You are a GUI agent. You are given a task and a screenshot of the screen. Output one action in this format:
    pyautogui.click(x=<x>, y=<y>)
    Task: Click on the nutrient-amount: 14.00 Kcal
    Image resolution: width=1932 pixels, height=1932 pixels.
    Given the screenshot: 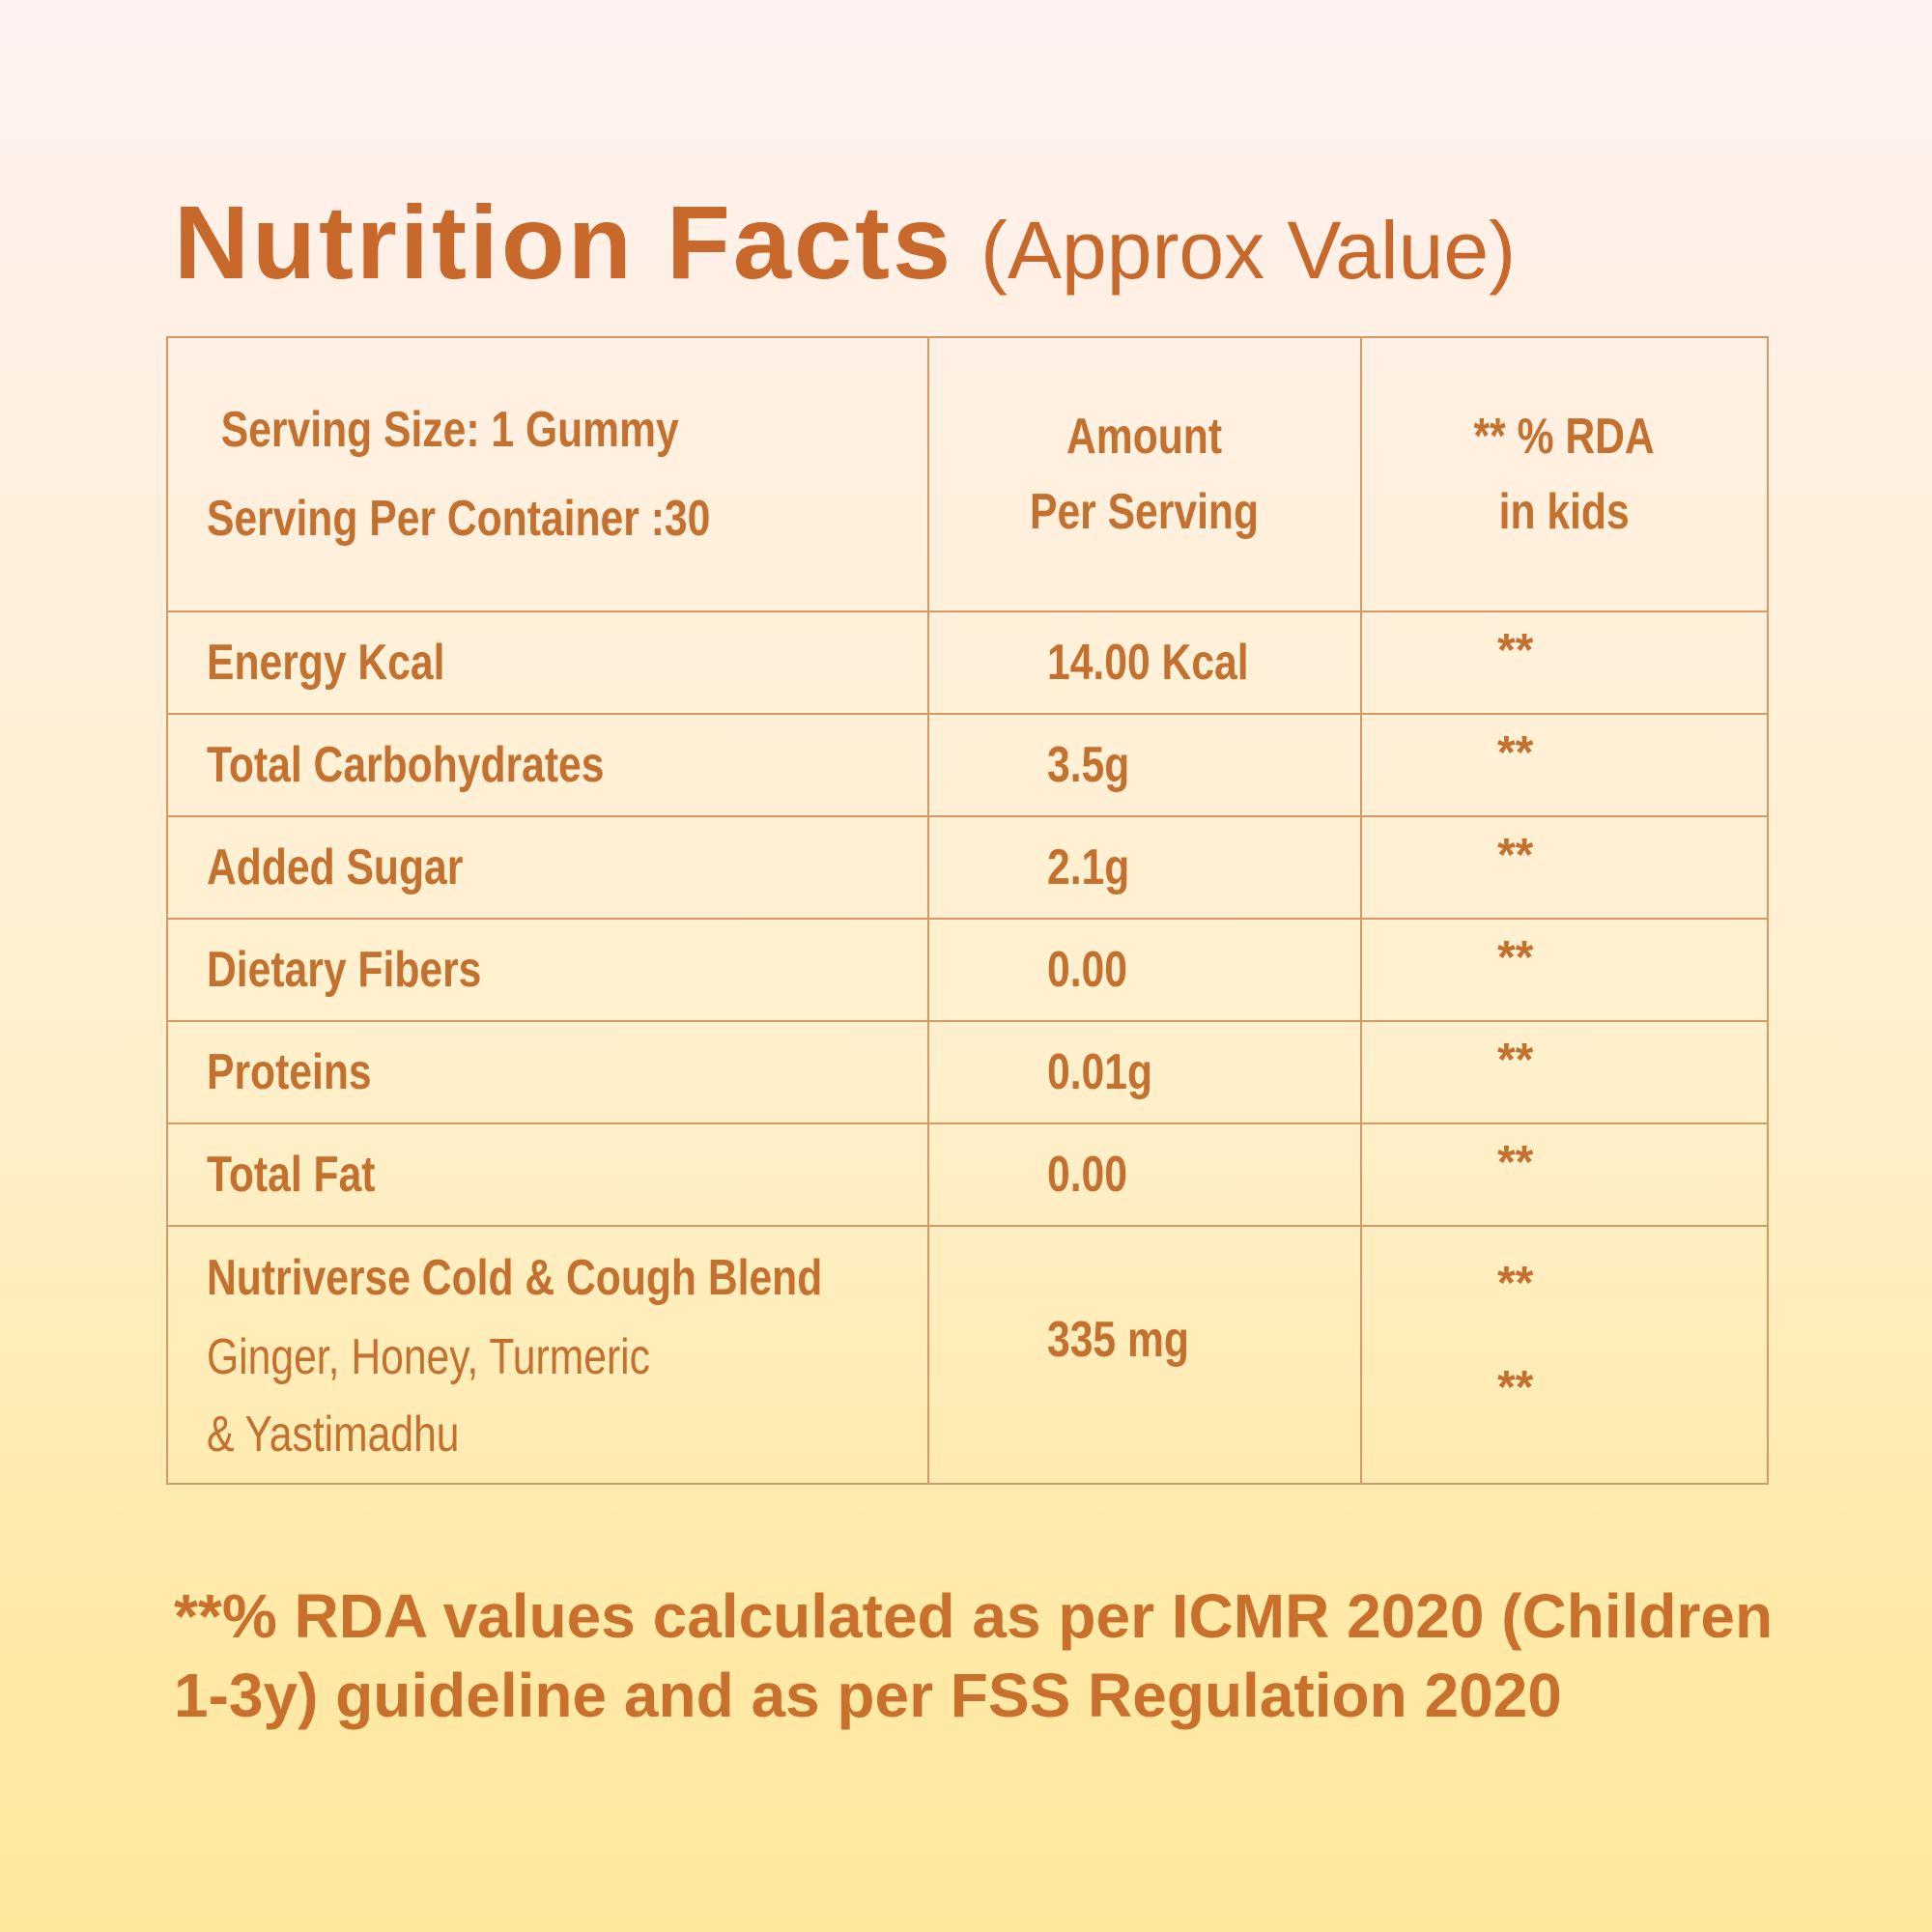 What is the action you would take?
    pyautogui.click(x=1148, y=663)
    